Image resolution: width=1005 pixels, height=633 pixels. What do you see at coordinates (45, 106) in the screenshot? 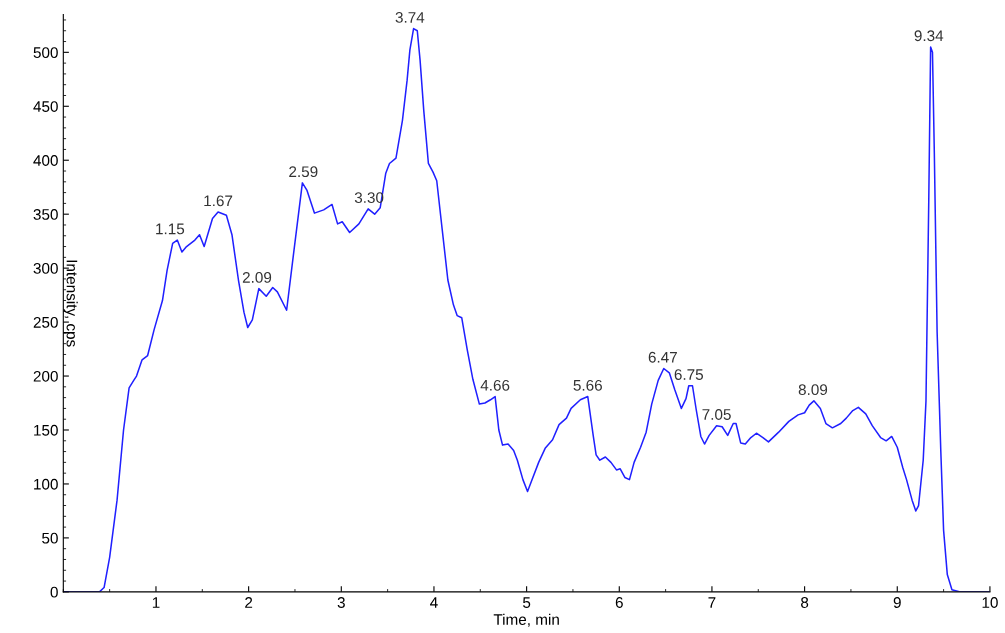
I see `y-tick-label: 450` at bounding box center [45, 106].